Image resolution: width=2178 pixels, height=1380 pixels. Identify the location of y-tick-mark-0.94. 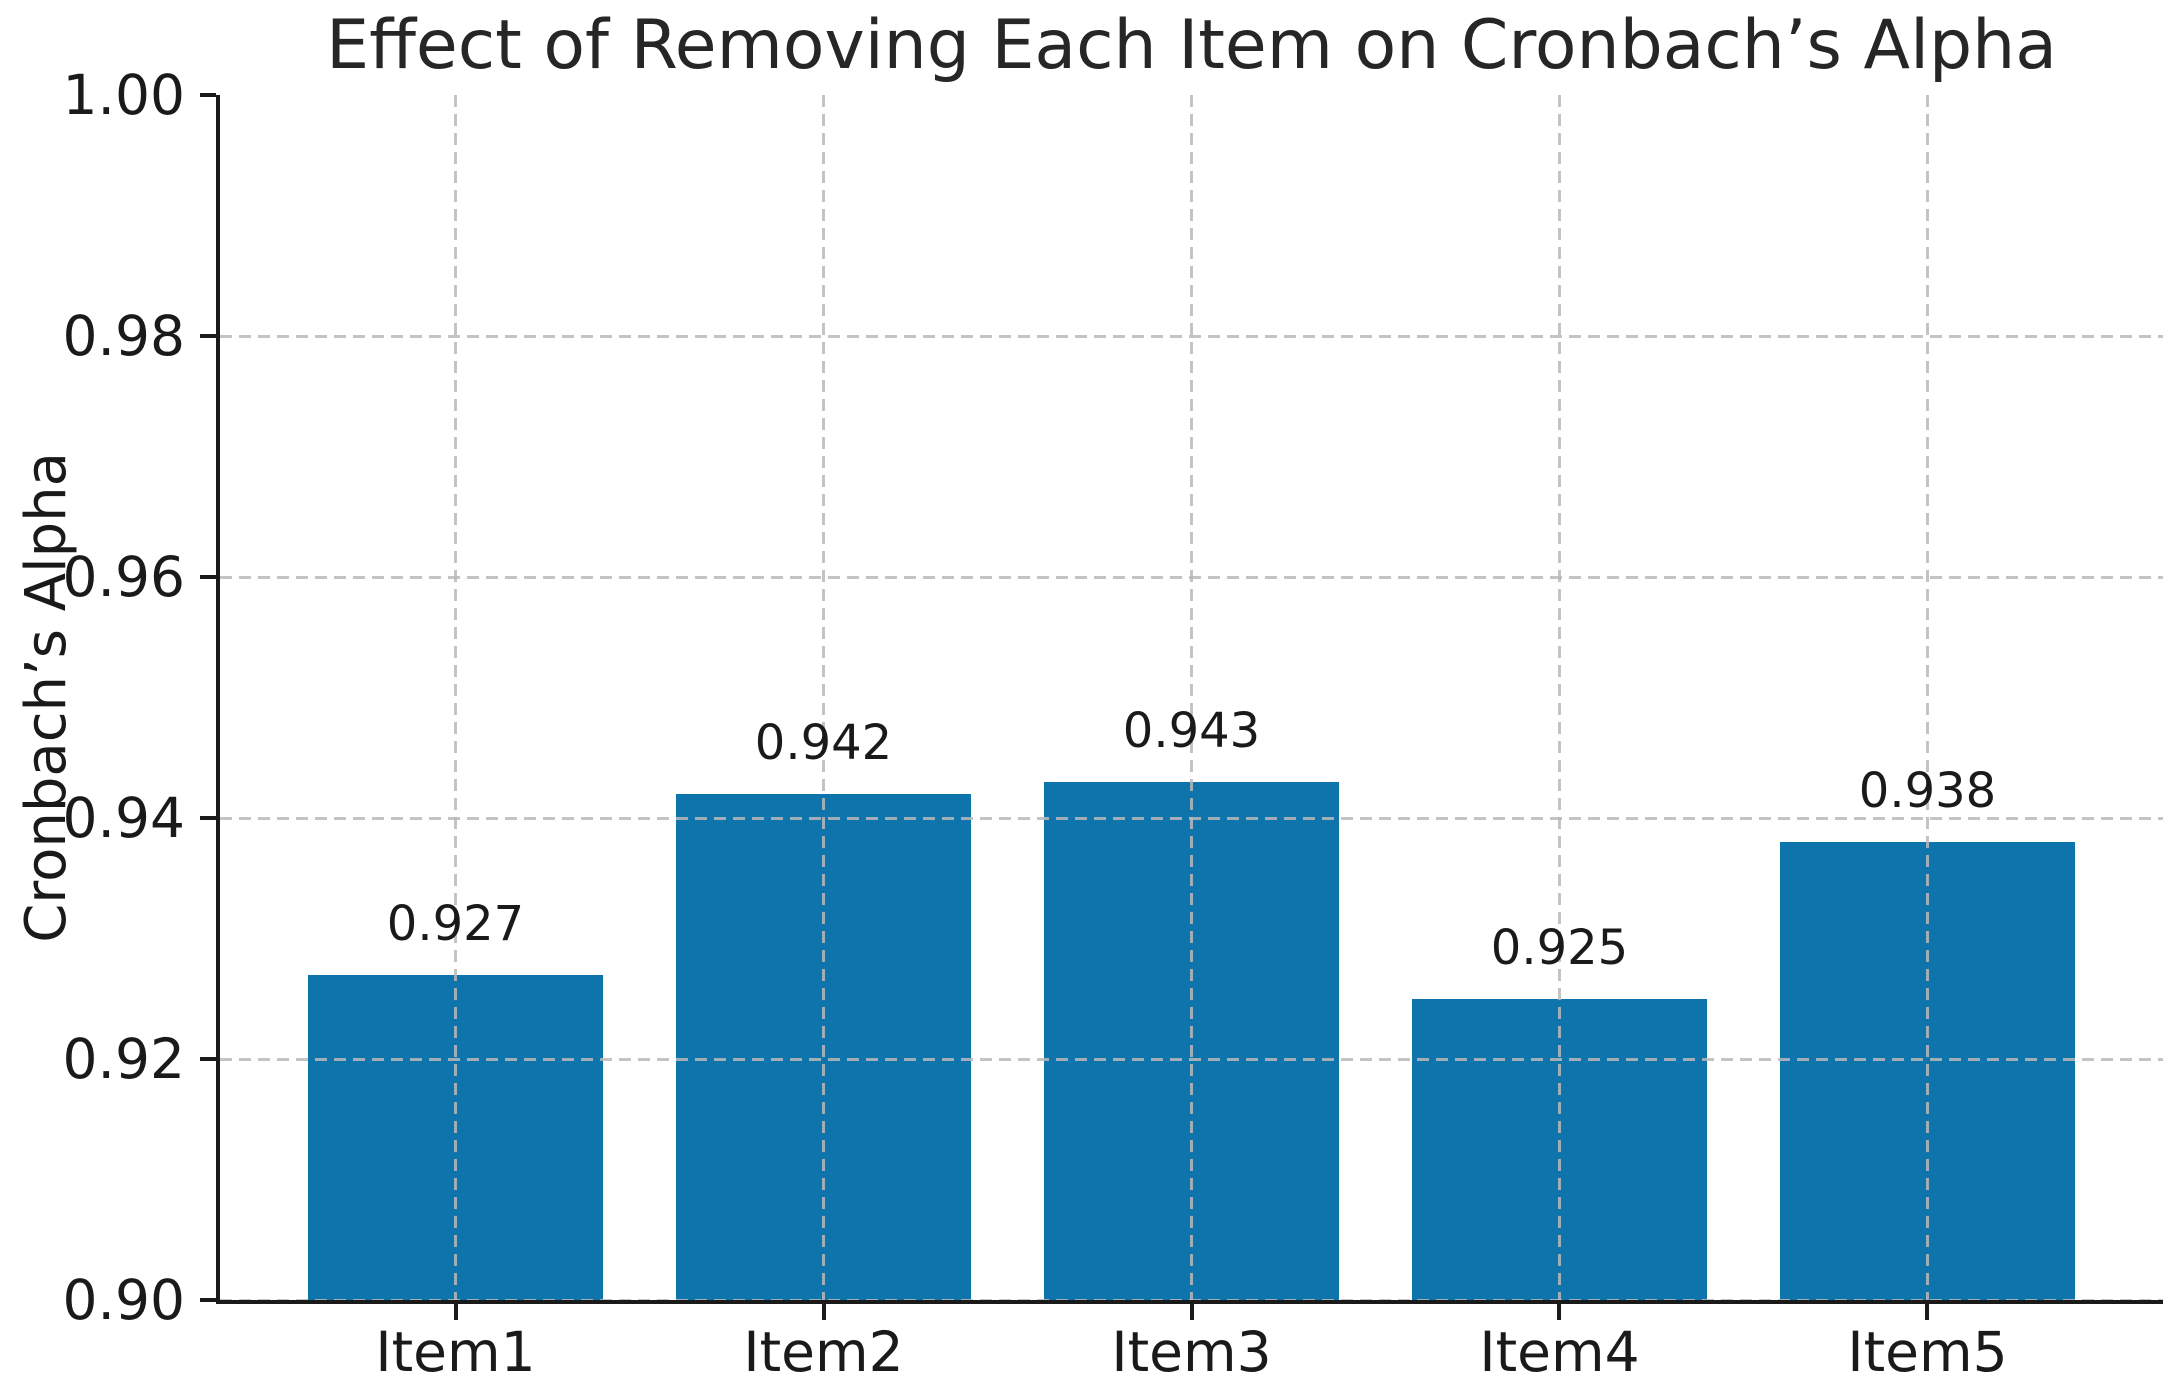
(208, 818).